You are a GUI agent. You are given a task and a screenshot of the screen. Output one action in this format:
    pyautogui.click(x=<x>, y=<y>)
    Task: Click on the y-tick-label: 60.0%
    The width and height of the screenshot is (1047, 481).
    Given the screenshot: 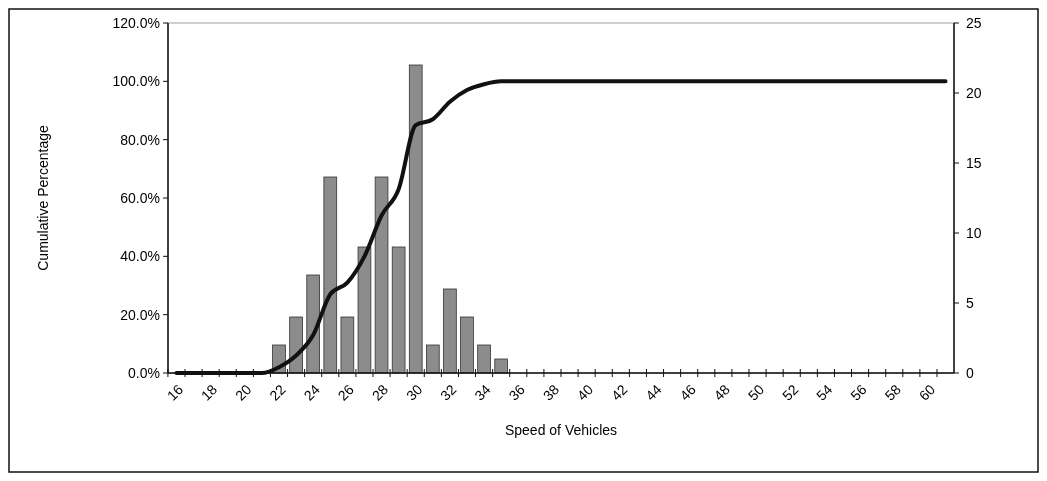 What is the action you would take?
    pyautogui.click(x=140, y=197)
    